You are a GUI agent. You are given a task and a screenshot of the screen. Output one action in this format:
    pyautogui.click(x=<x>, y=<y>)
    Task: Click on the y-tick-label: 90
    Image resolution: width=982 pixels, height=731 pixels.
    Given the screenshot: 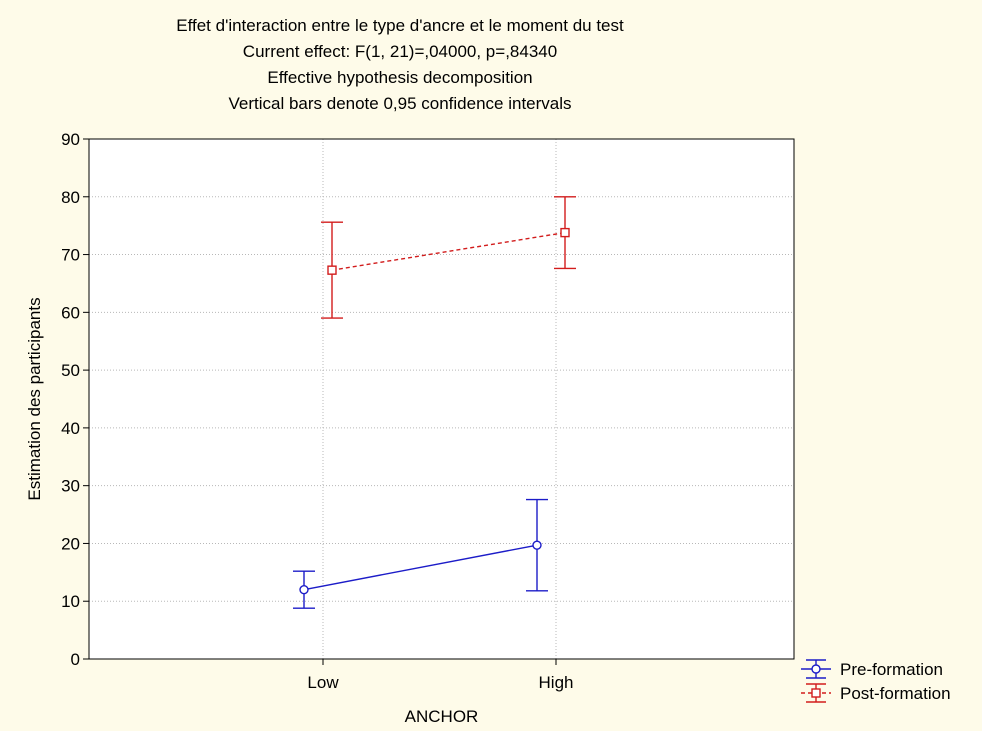 What is the action you would take?
    pyautogui.click(x=70, y=139)
    